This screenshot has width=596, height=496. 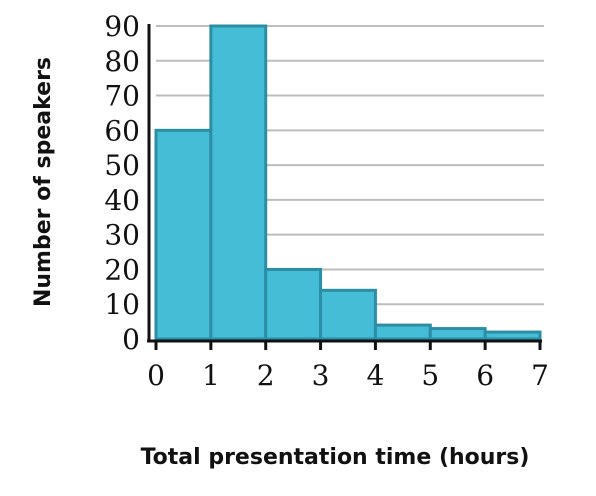 I want to click on y-tick-label: 60, so click(x=122, y=130).